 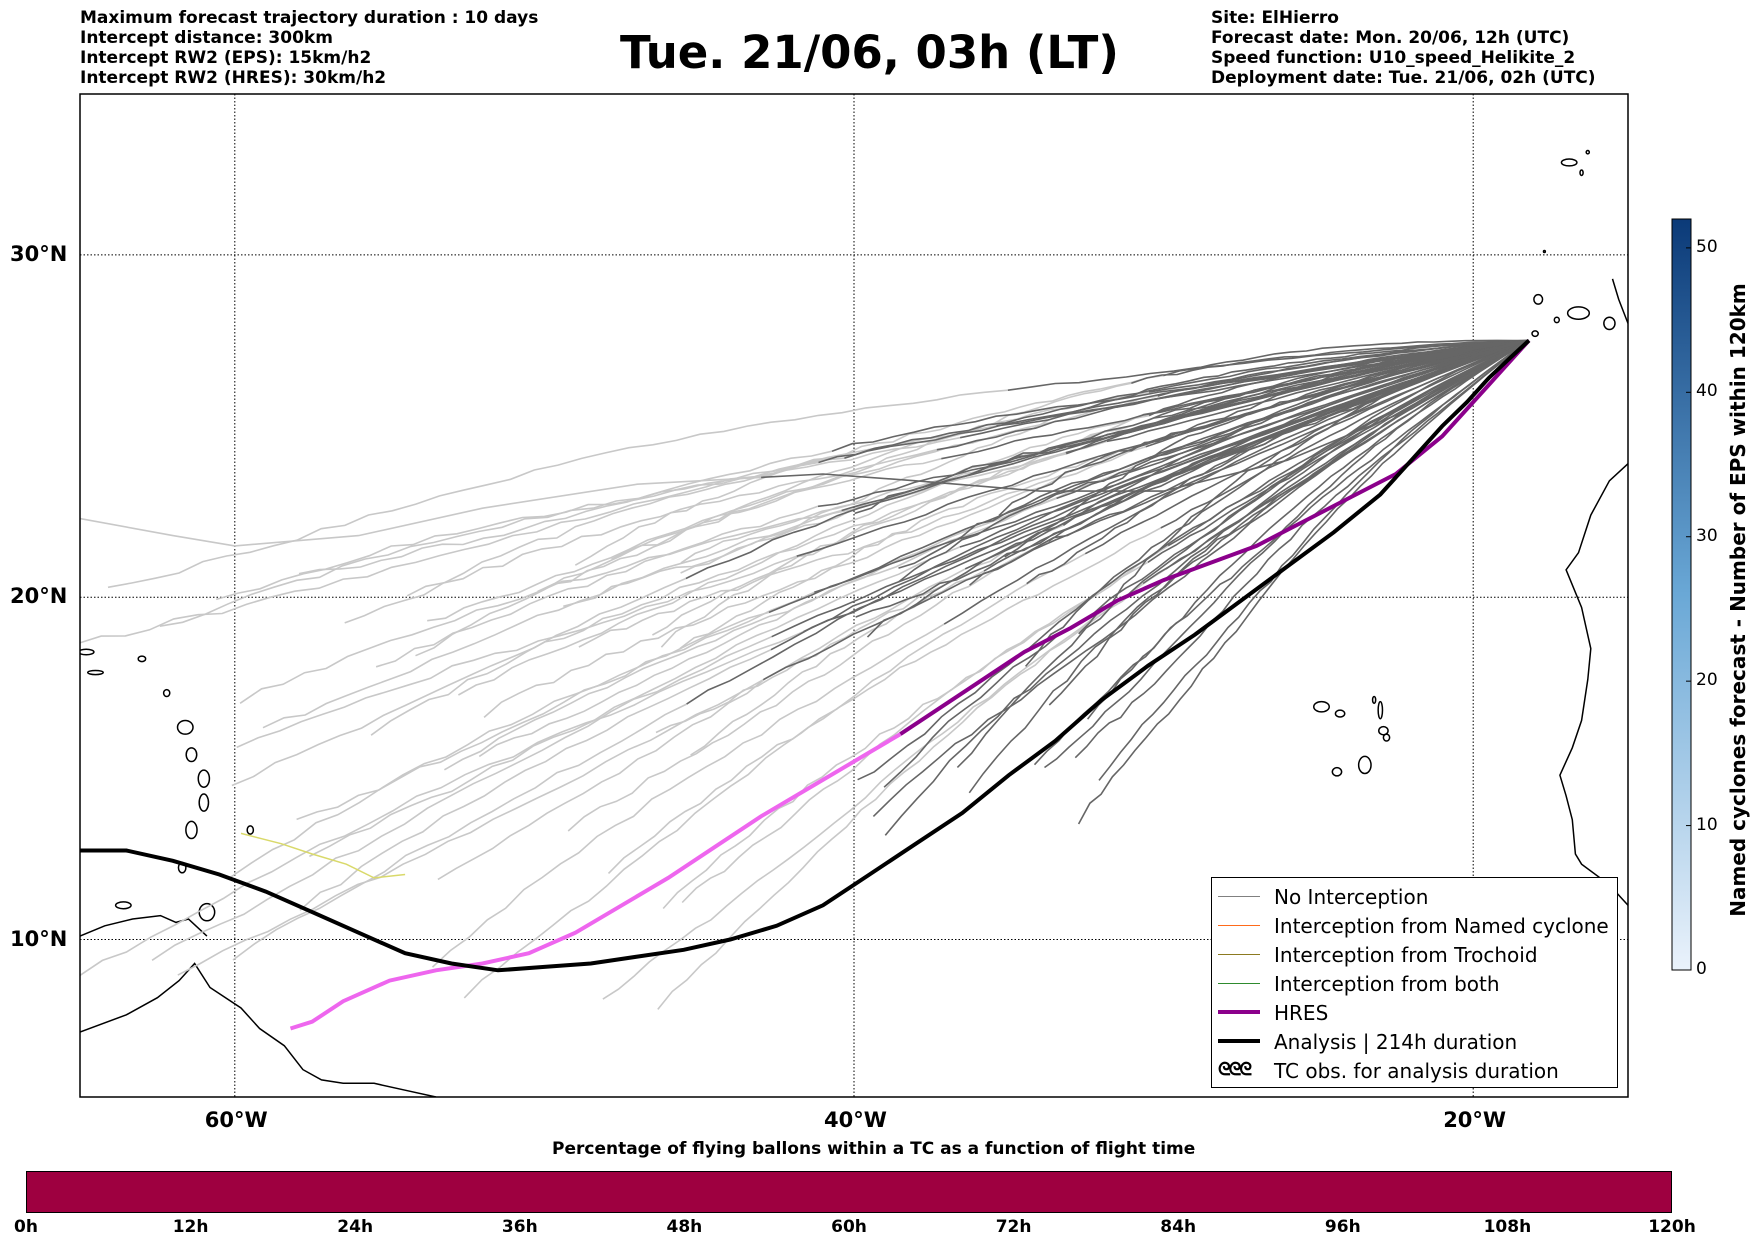 What do you see at coordinates (1275, 18) in the screenshot?
I see `header-line-site: Site: ElHierro` at bounding box center [1275, 18].